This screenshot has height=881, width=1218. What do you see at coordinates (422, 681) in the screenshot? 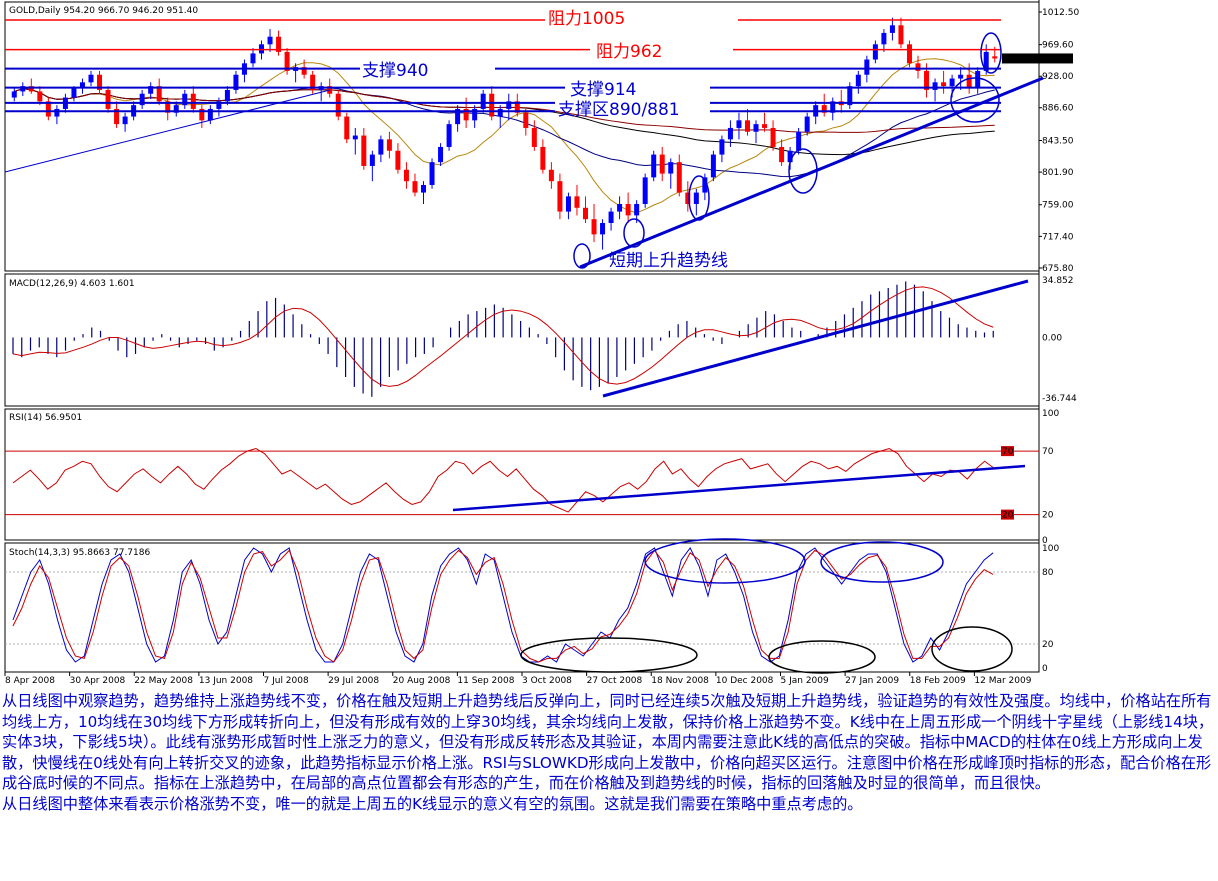
I see `x-date-label: 20 Aug 2008` at bounding box center [422, 681].